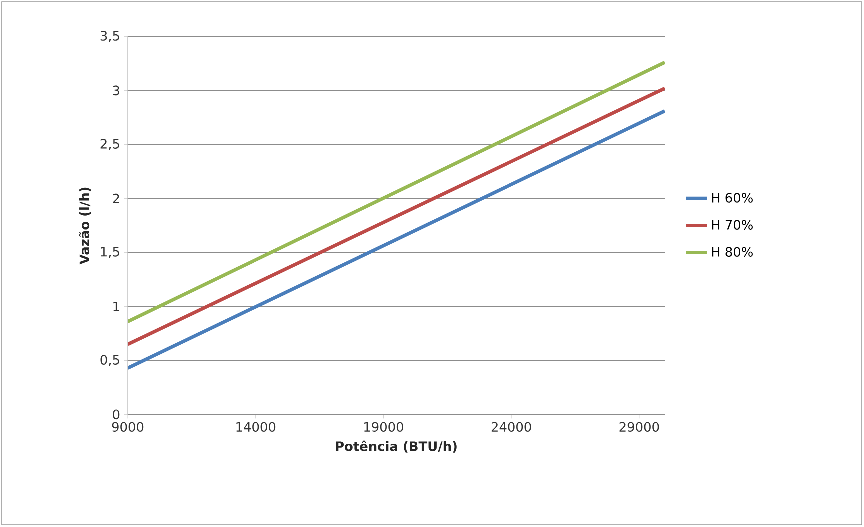  What do you see at coordinates (732, 225) in the screenshot?
I see `legend-label: H 70%` at bounding box center [732, 225].